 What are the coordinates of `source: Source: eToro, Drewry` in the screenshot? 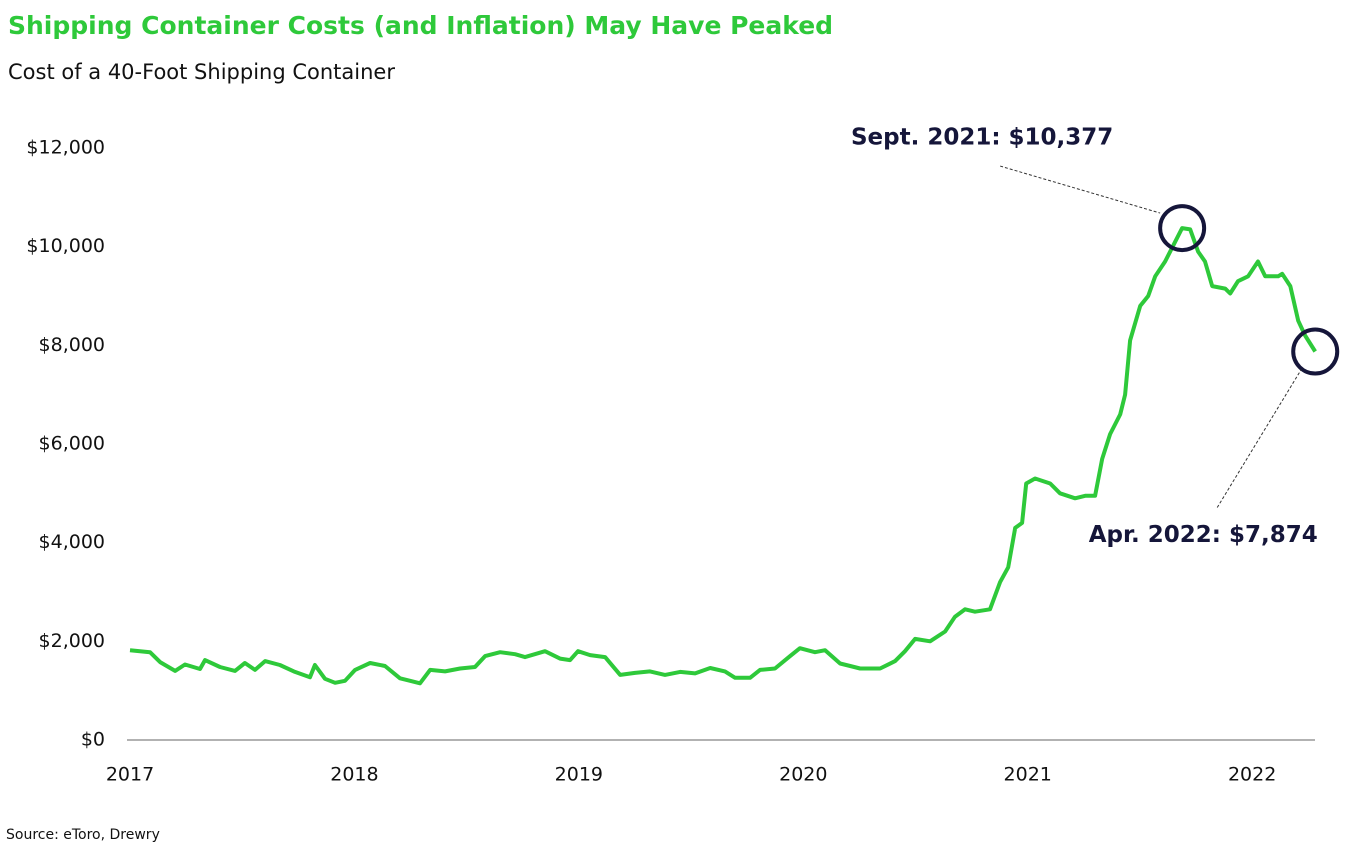 It's located at (83, 835).